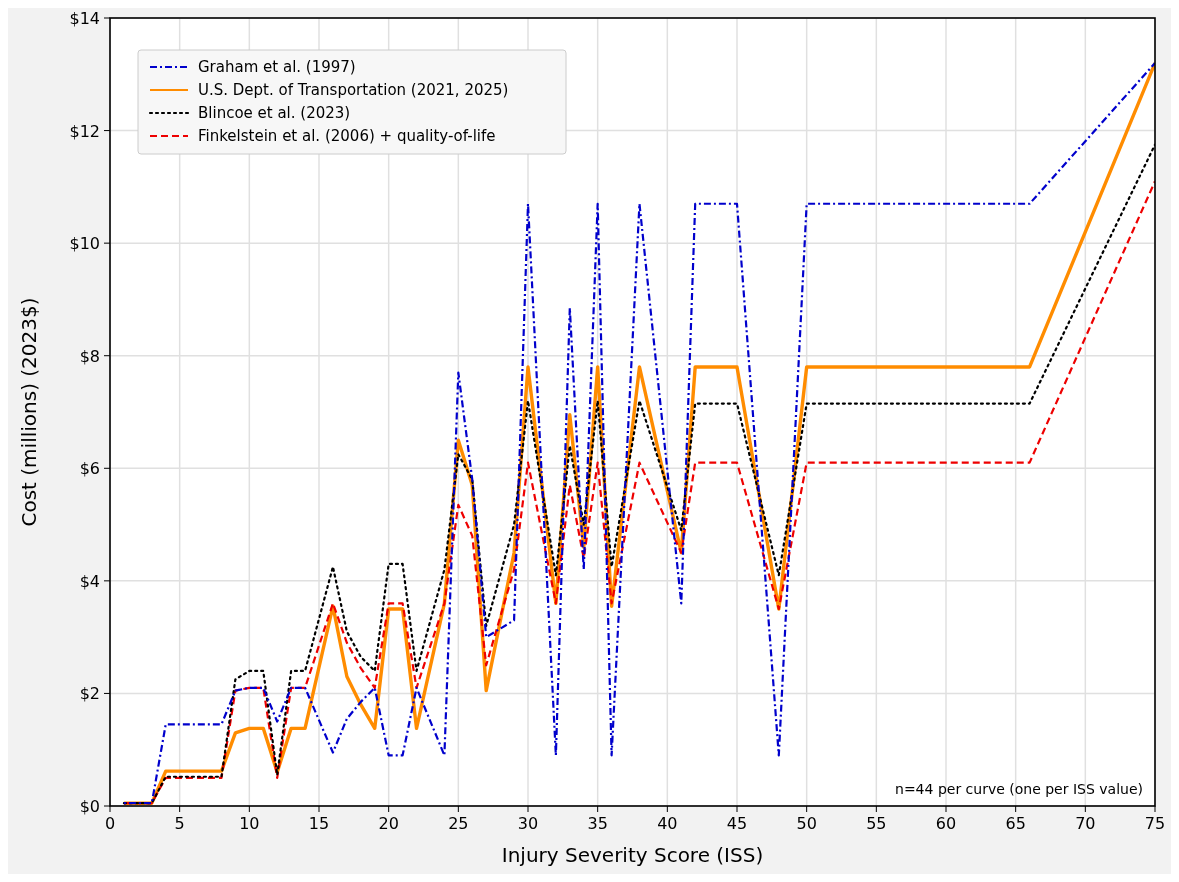 Image resolution: width=1179 pixels, height=882 pixels. I want to click on x-tick-label: 20, so click(388, 823).